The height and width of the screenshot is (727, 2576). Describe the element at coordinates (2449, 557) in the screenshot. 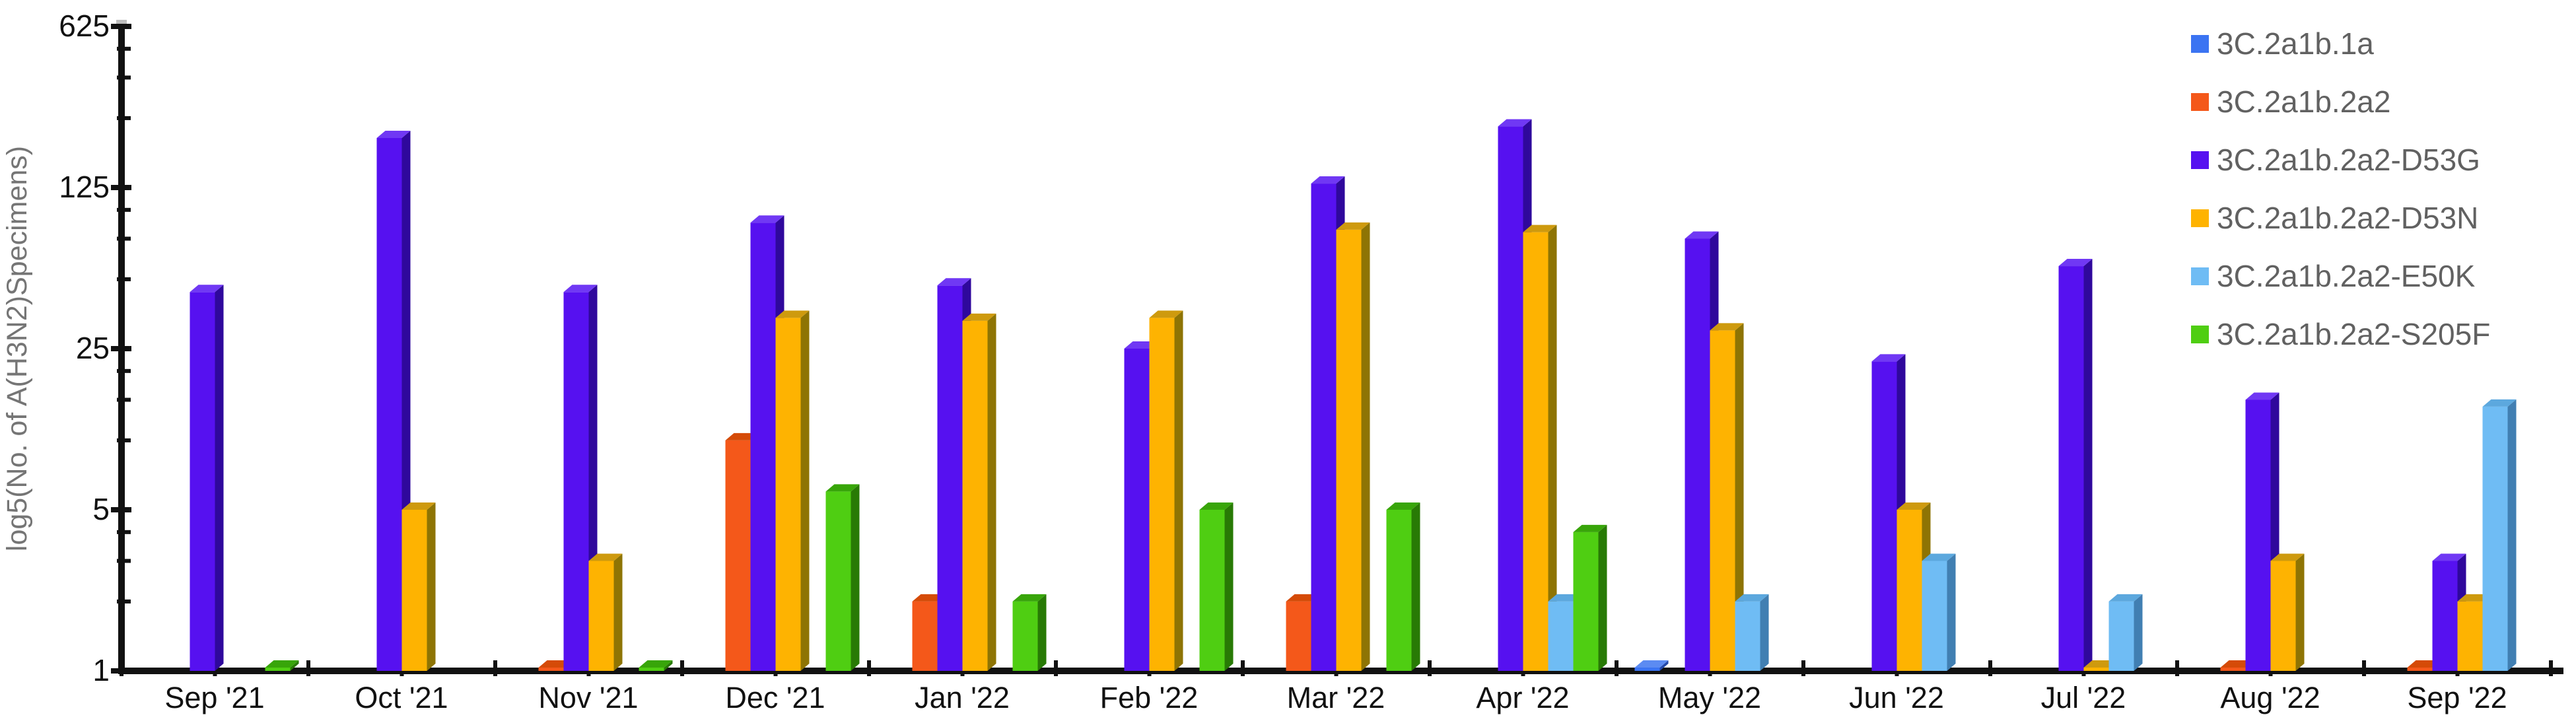

I see `bar-3C.2a1b.2a2-D53G-Sep'22-top` at that location.